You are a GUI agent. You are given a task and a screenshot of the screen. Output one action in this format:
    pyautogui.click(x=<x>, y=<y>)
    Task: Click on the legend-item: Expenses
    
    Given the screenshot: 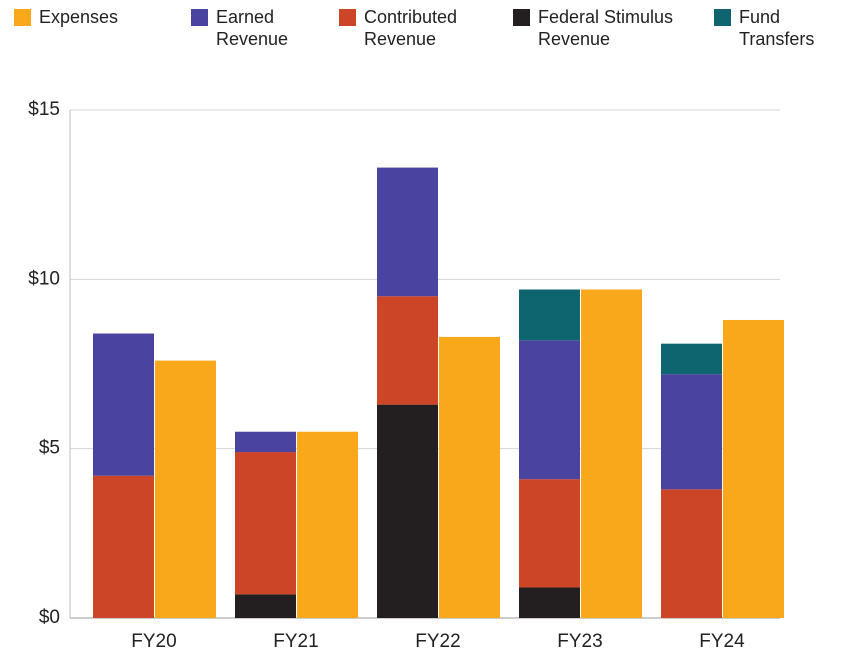 What is the action you would take?
    pyautogui.click(x=89, y=17)
    